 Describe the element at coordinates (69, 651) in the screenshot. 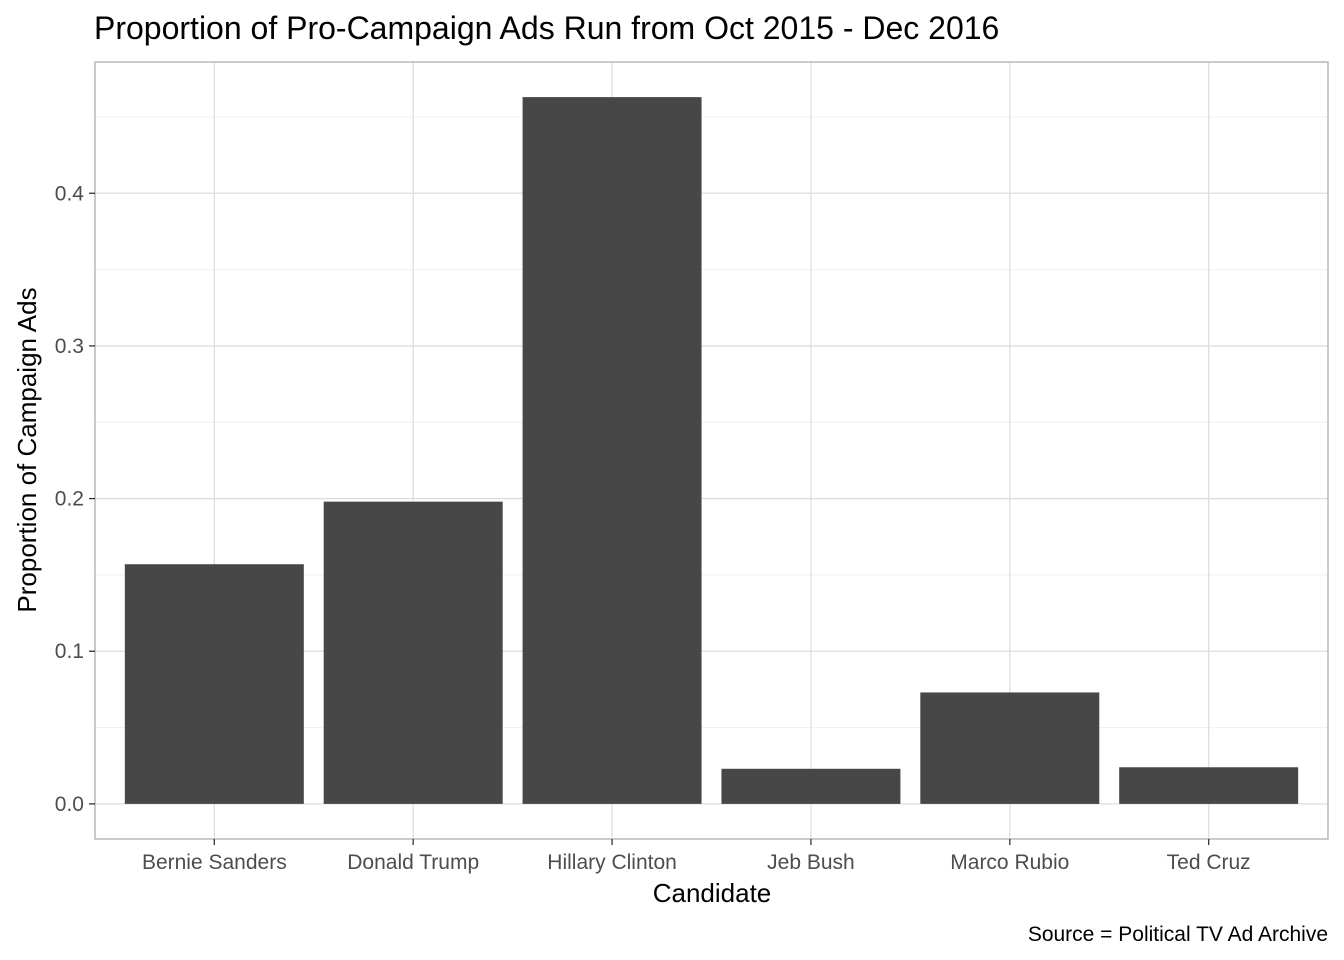

I see `y-tick-label: 0.1` at that location.